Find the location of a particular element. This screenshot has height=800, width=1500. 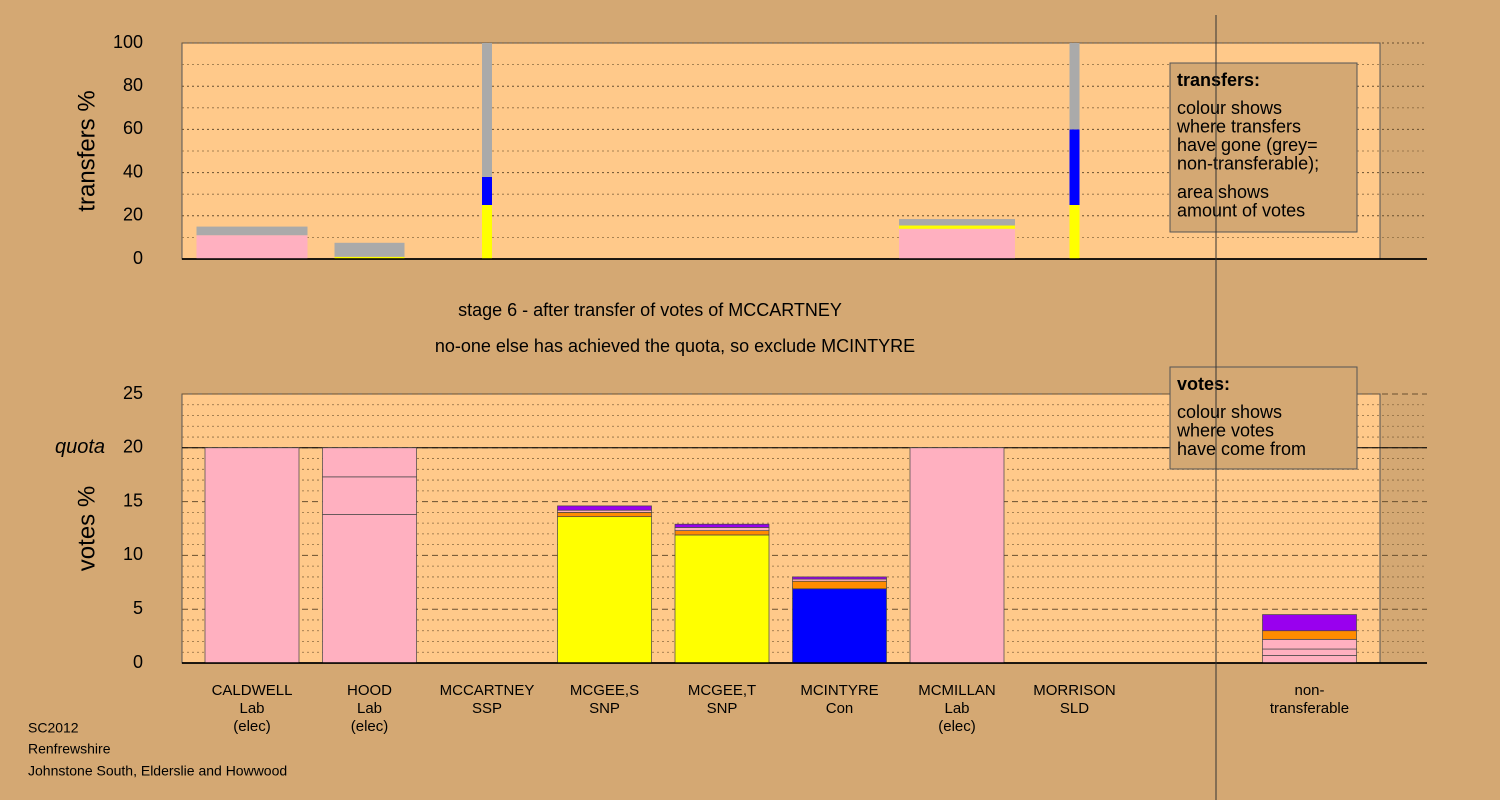

quota-label: quota is located at coordinates (80, 447).